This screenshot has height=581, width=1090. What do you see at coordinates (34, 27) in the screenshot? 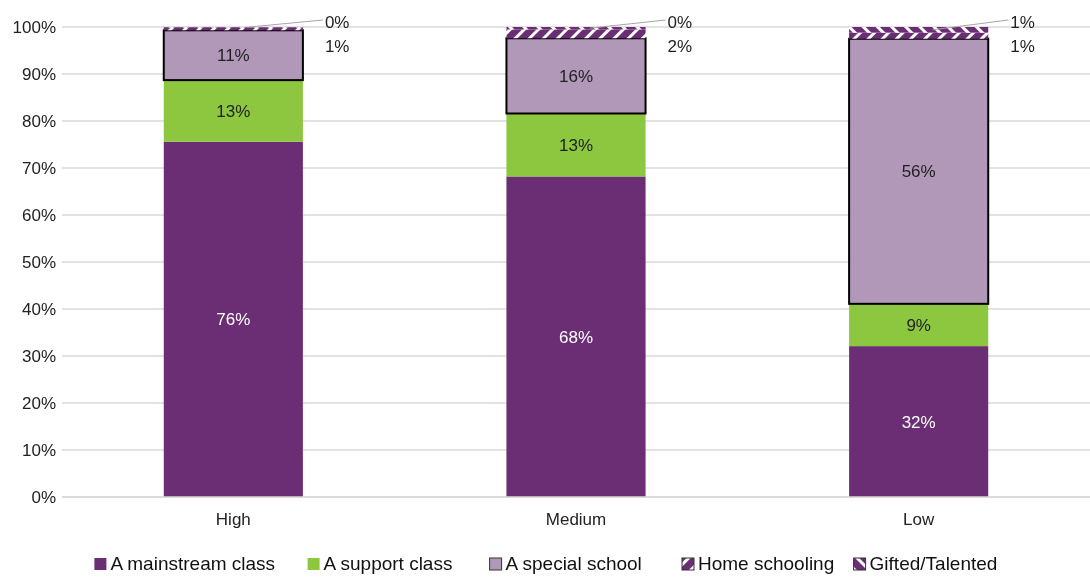
I see `y-tick-label: 100%` at bounding box center [34, 27].